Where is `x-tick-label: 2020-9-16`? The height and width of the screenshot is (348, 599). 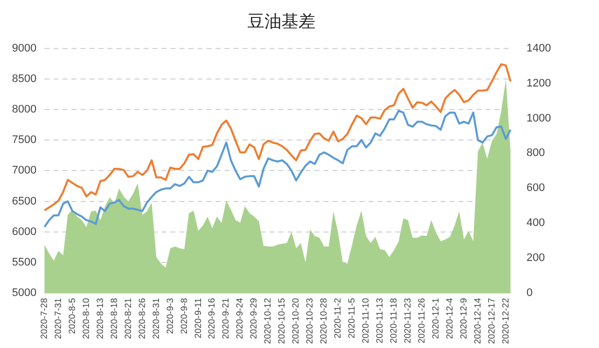
x-tick-label: 2020-9-16 is located at coordinates (211, 319).